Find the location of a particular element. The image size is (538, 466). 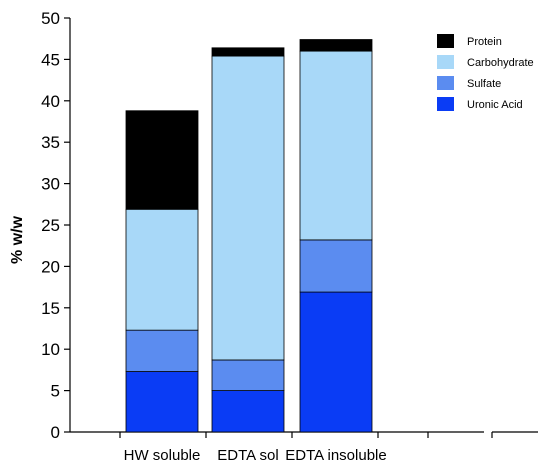

legend: Protein Carbohydrate Sulfate Uronic Acid is located at coordinates (485, 72).